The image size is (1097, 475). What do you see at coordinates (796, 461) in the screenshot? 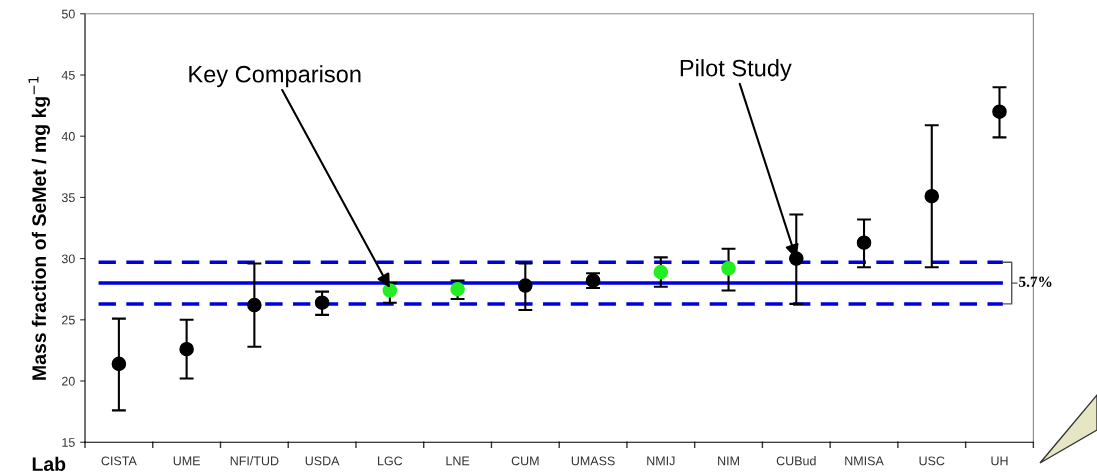
I see `x-tick-label: CUBud` at bounding box center [796, 461].